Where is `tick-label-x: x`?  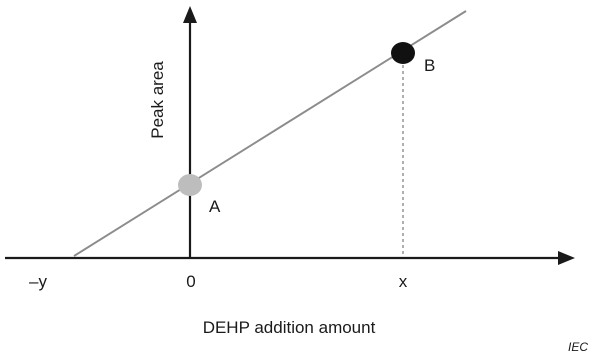
tick-label-x: x is located at coordinates (403, 281).